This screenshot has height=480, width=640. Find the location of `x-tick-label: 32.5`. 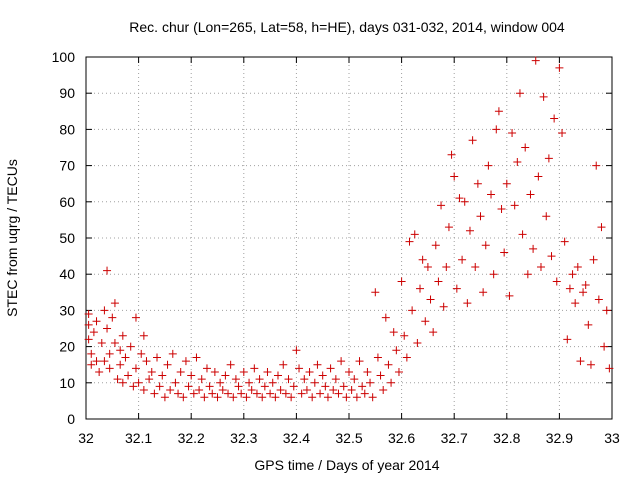

x-tick-label: 32.5 is located at coordinates (348, 438).